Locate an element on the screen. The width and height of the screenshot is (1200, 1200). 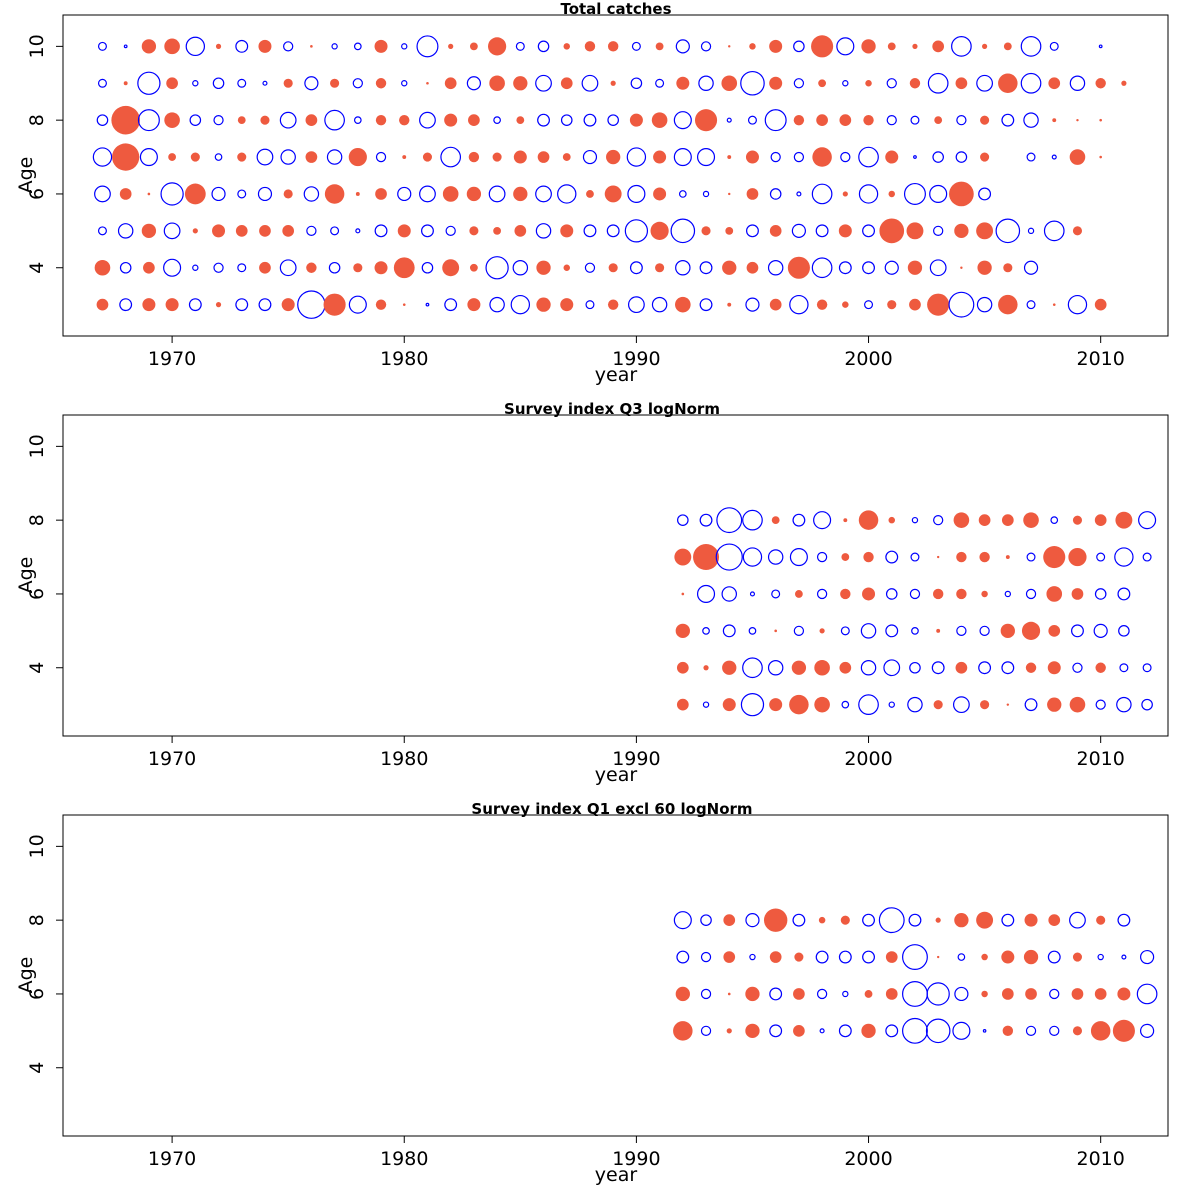
x-axis: 1970 1980 1990 2000 2010 is located at coordinates (636, 1153).